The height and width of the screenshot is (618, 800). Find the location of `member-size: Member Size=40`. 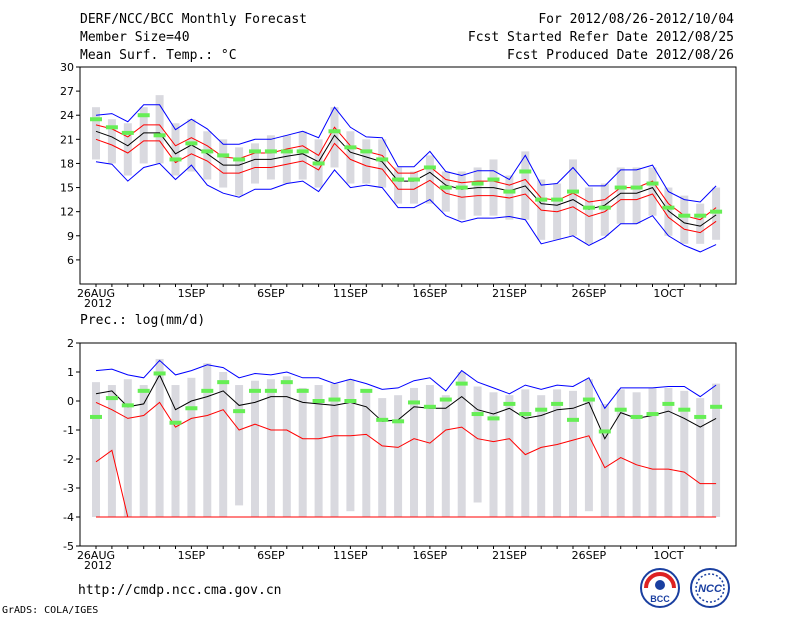

member-size: Member Size=40 is located at coordinates (135, 37).